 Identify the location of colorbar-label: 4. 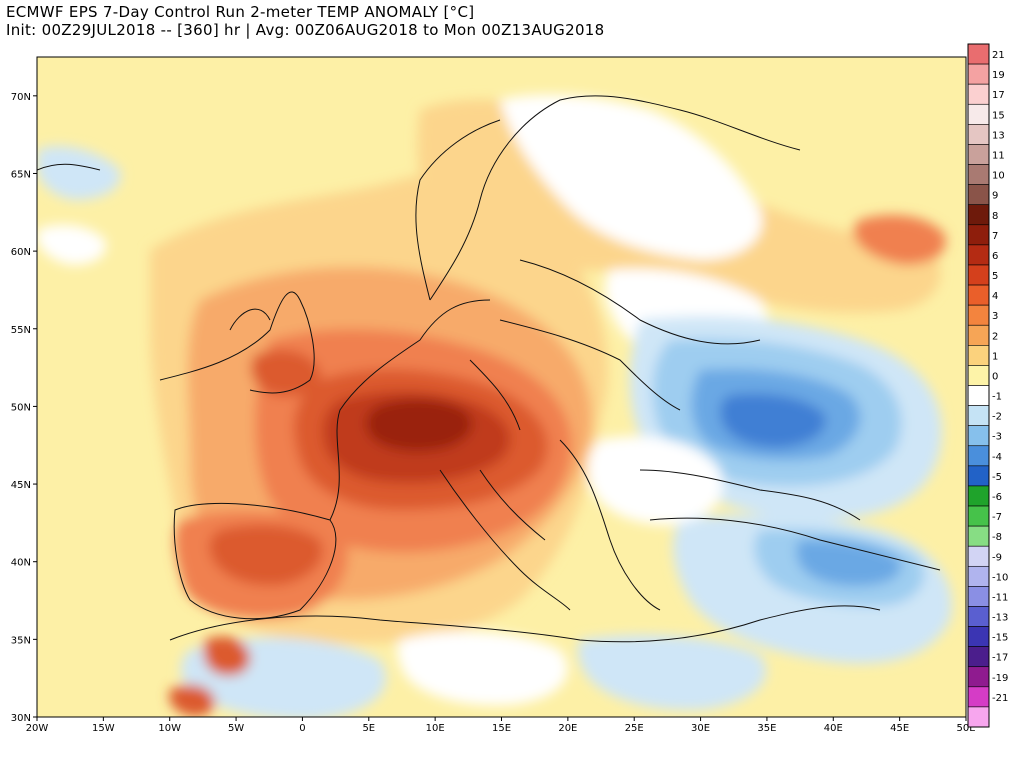
(995, 296).